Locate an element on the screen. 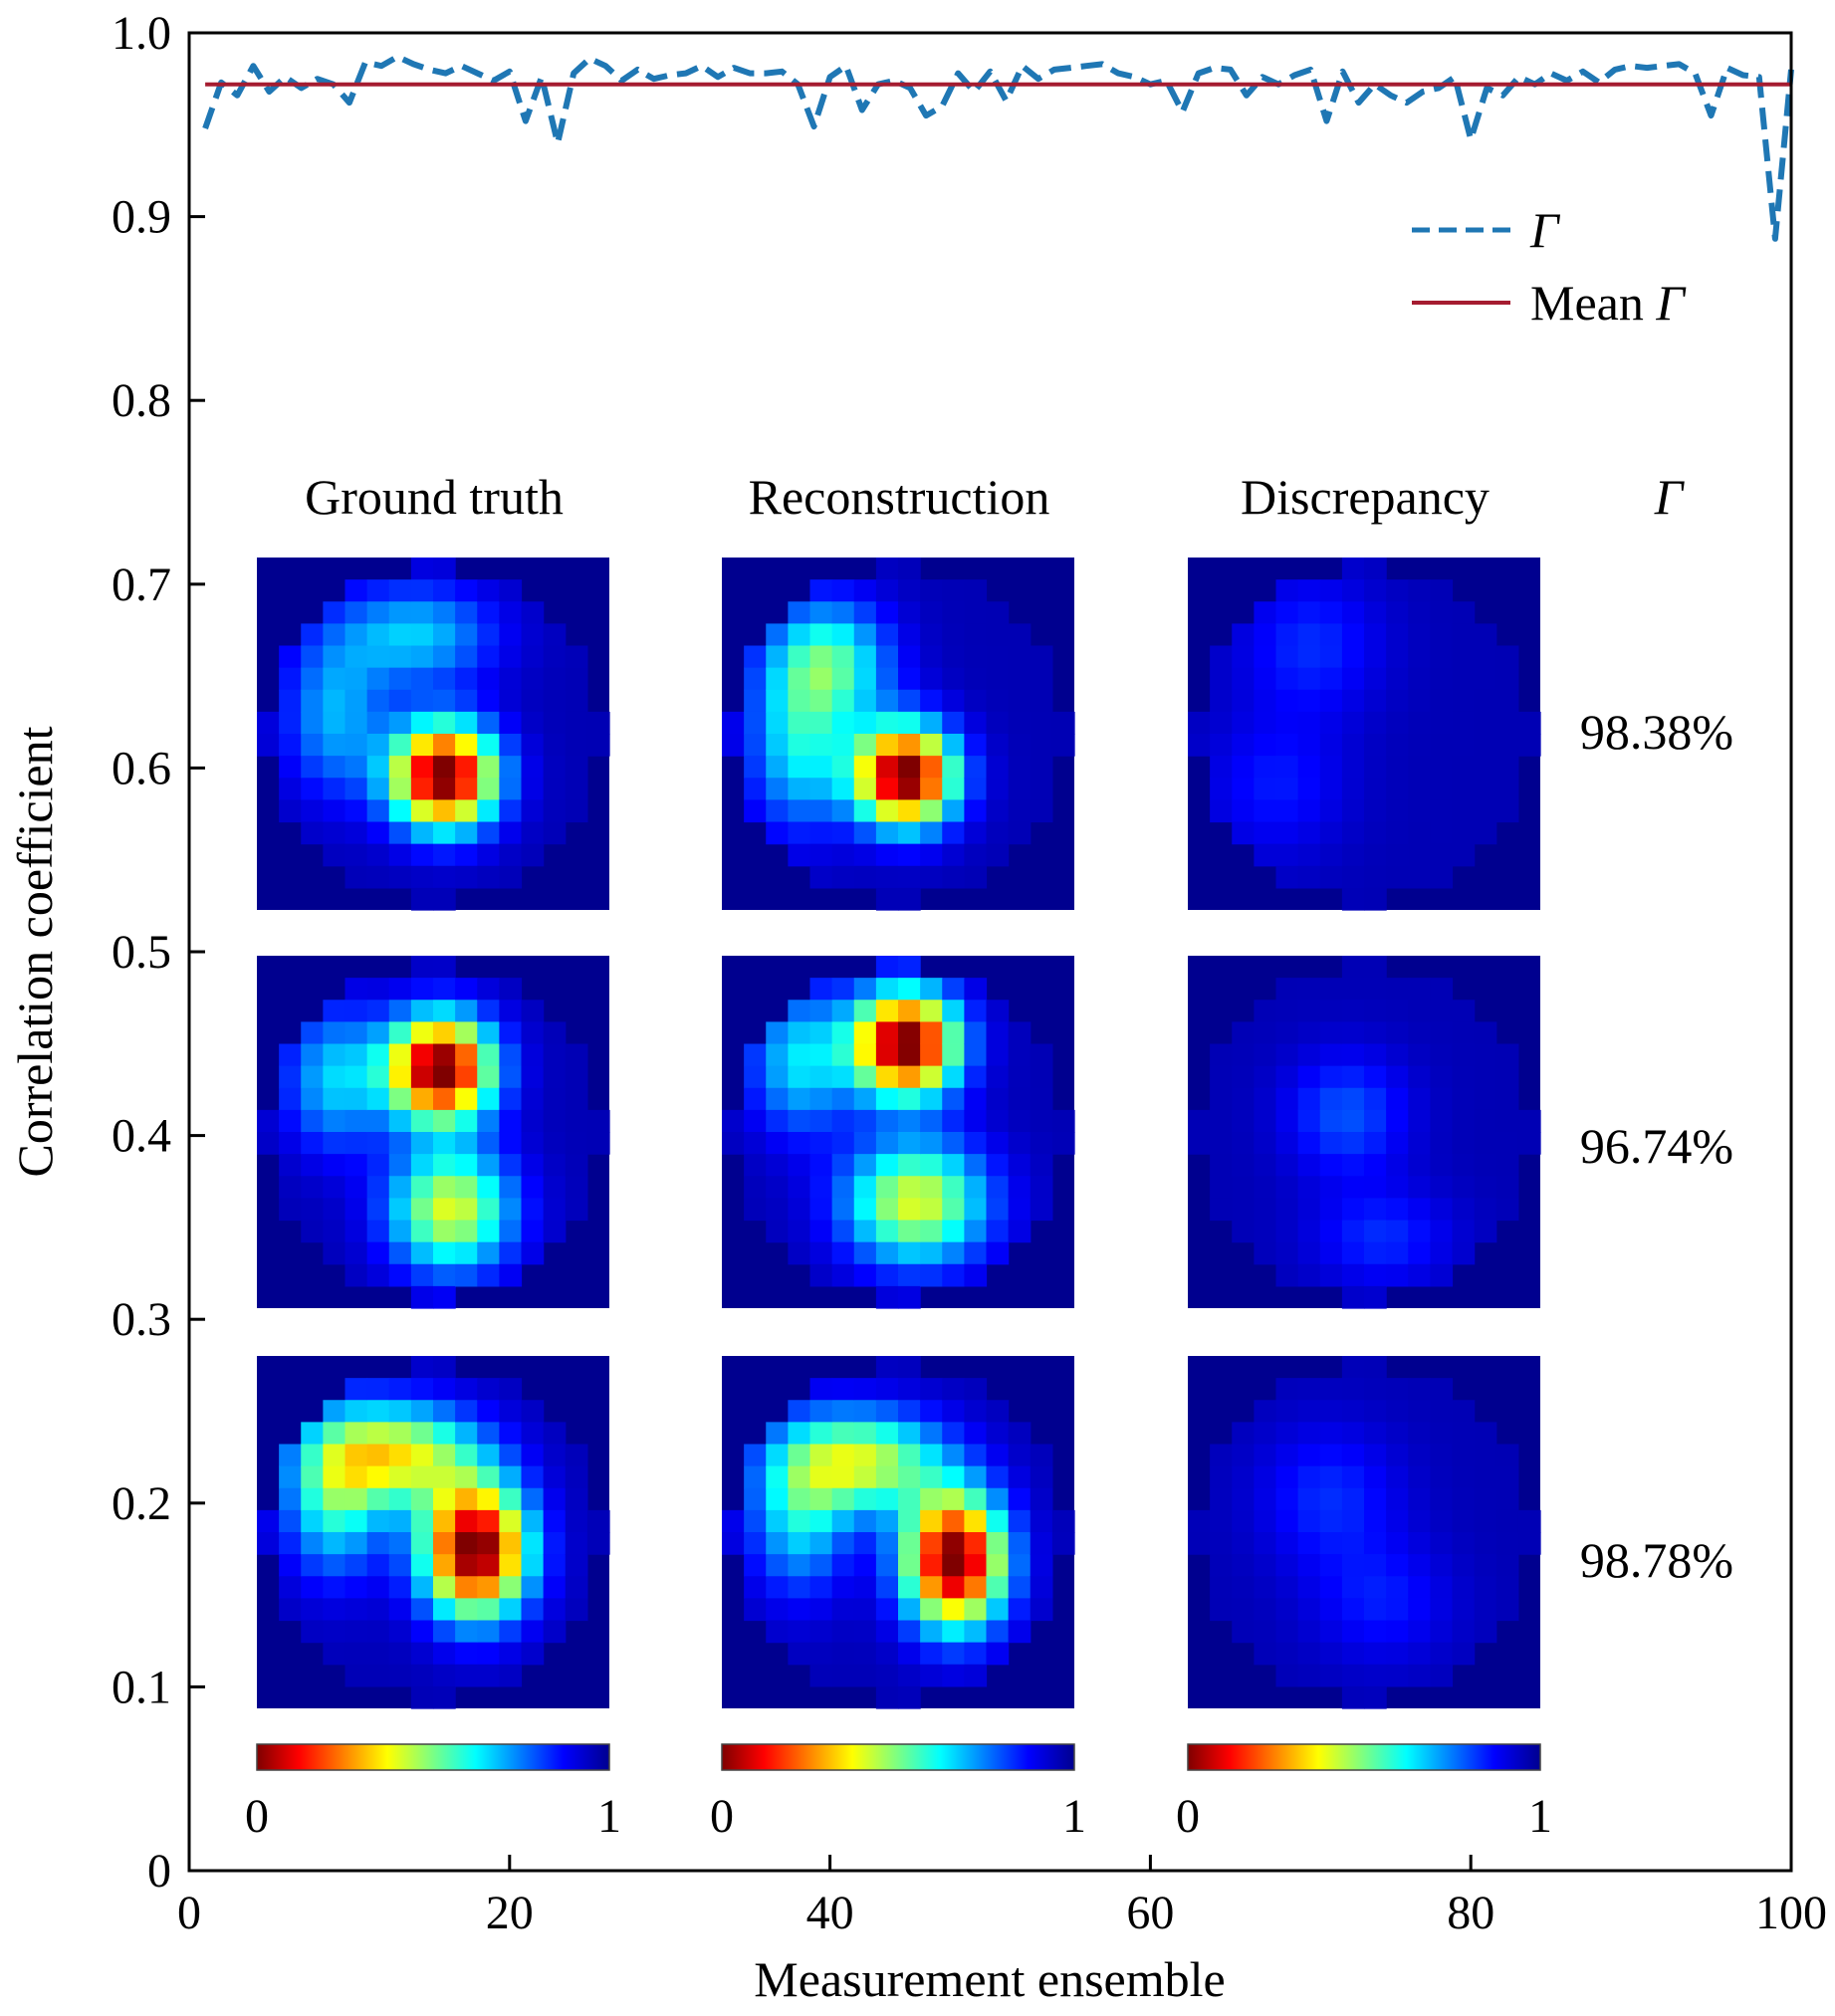 The width and height of the screenshot is (1835, 2016). x-tick-label-2: 40 is located at coordinates (830, 1913).